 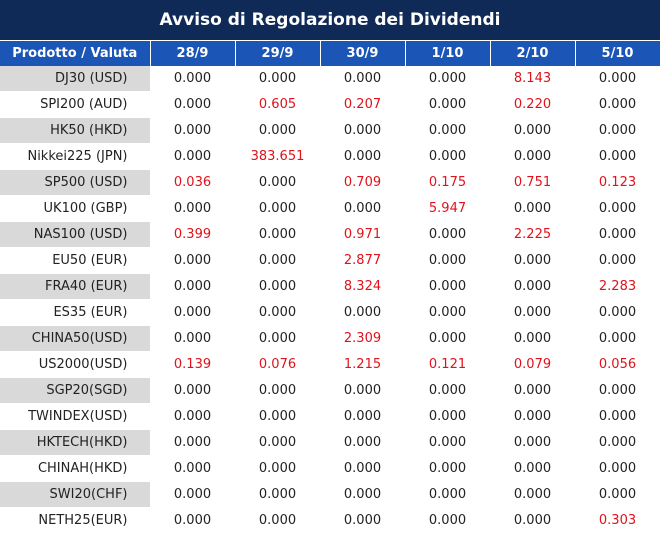 I want to click on table-row: ES35 (EUR) 0.000 0.000 0.000 0.000 0.000 0.000, so click(x=330, y=312).